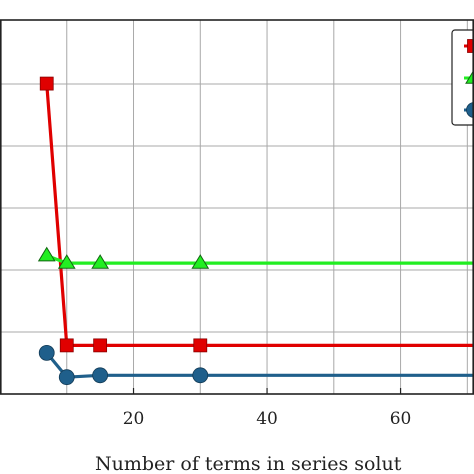 This screenshot has width=474, height=474. Describe the element at coordinates (267, 419) in the screenshot. I see `x-tick-label: 40` at that location.